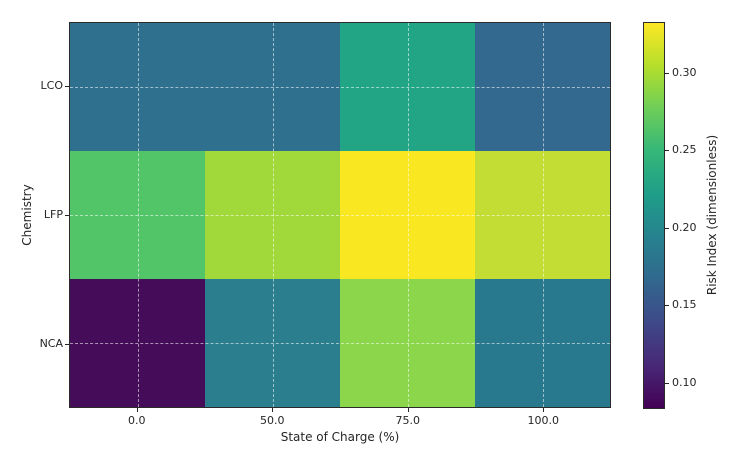 This screenshot has height=461, width=734. Describe the element at coordinates (684, 382) in the screenshot. I see `colorbar-tick-label: 0.10` at that location.